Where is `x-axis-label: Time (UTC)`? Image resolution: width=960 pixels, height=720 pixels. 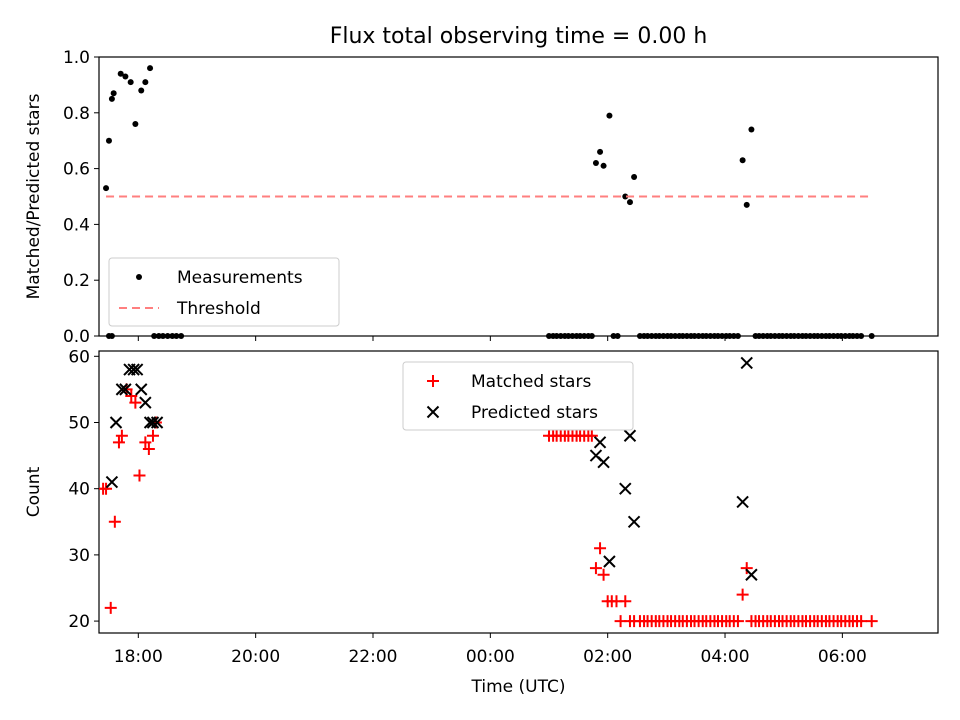
x-axis-label: Time (UTC) is located at coordinates (518, 687).